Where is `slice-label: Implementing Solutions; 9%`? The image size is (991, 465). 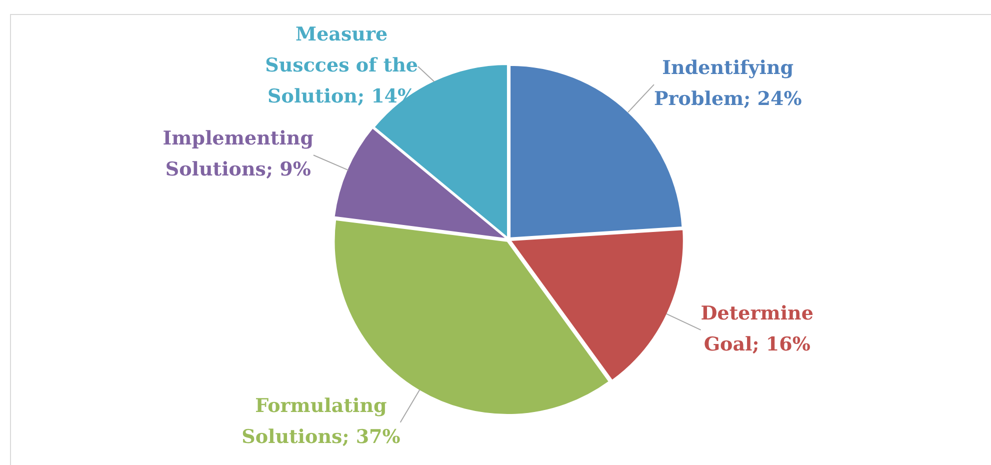 slice-label: Implementing Solutions; 9% is located at coordinates (238, 154).